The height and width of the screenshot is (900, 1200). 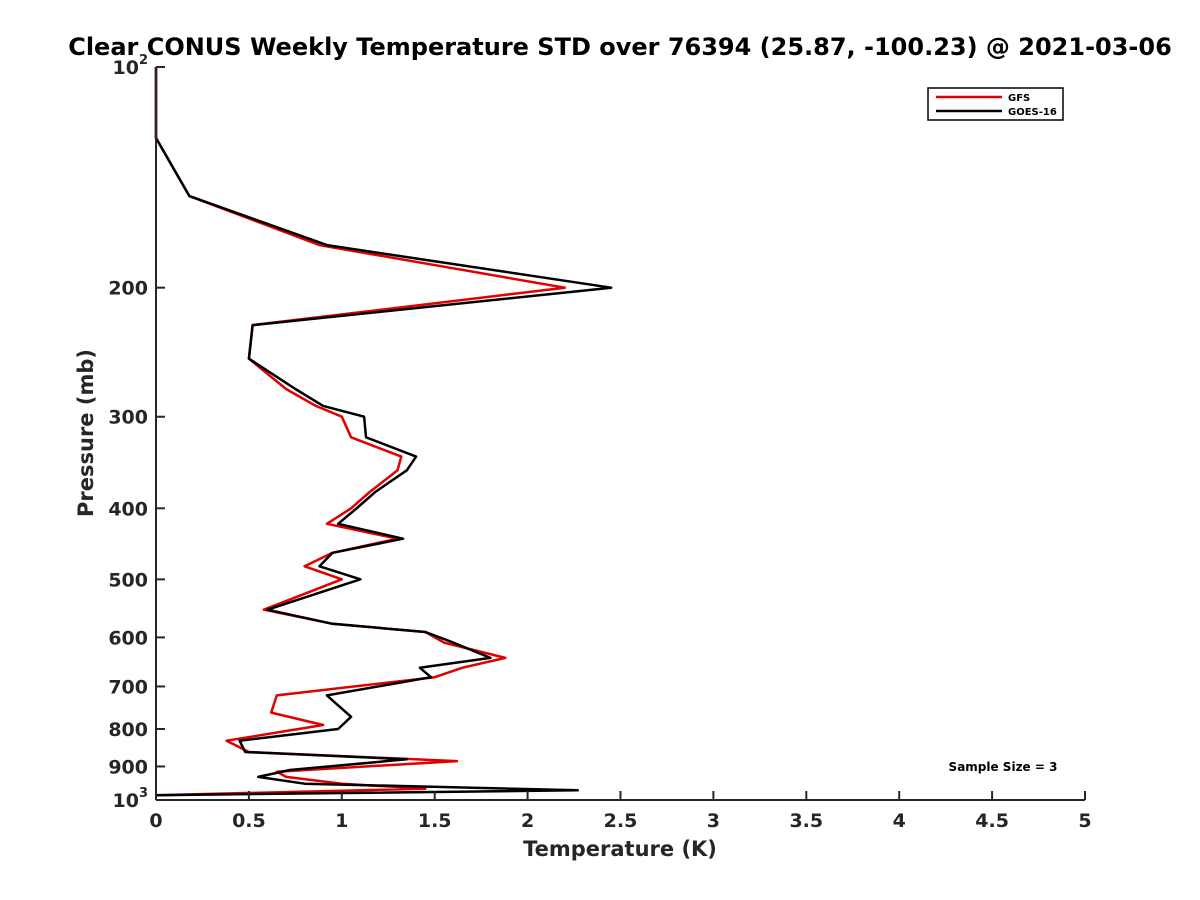 What do you see at coordinates (1003, 767) in the screenshot?
I see `sample-size-annotation: Sample Size = 3` at bounding box center [1003, 767].